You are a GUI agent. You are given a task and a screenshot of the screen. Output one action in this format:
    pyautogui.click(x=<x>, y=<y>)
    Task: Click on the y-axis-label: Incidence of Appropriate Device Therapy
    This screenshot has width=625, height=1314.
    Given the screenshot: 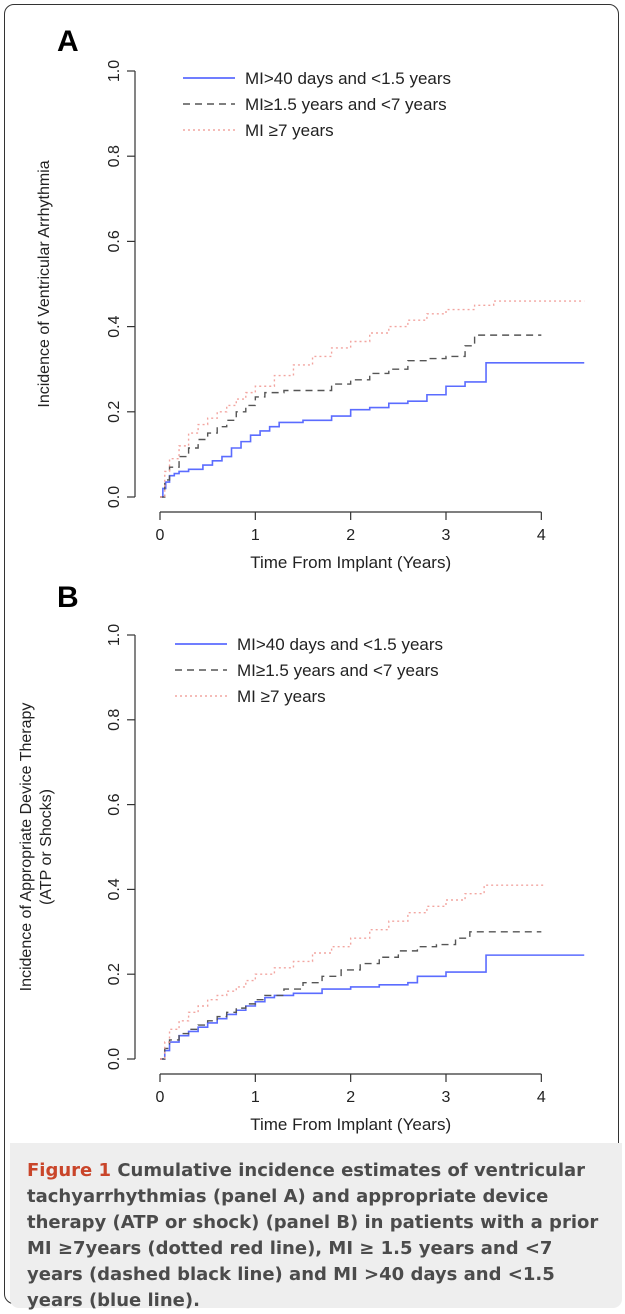 What is the action you would take?
    pyautogui.click(x=26, y=847)
    